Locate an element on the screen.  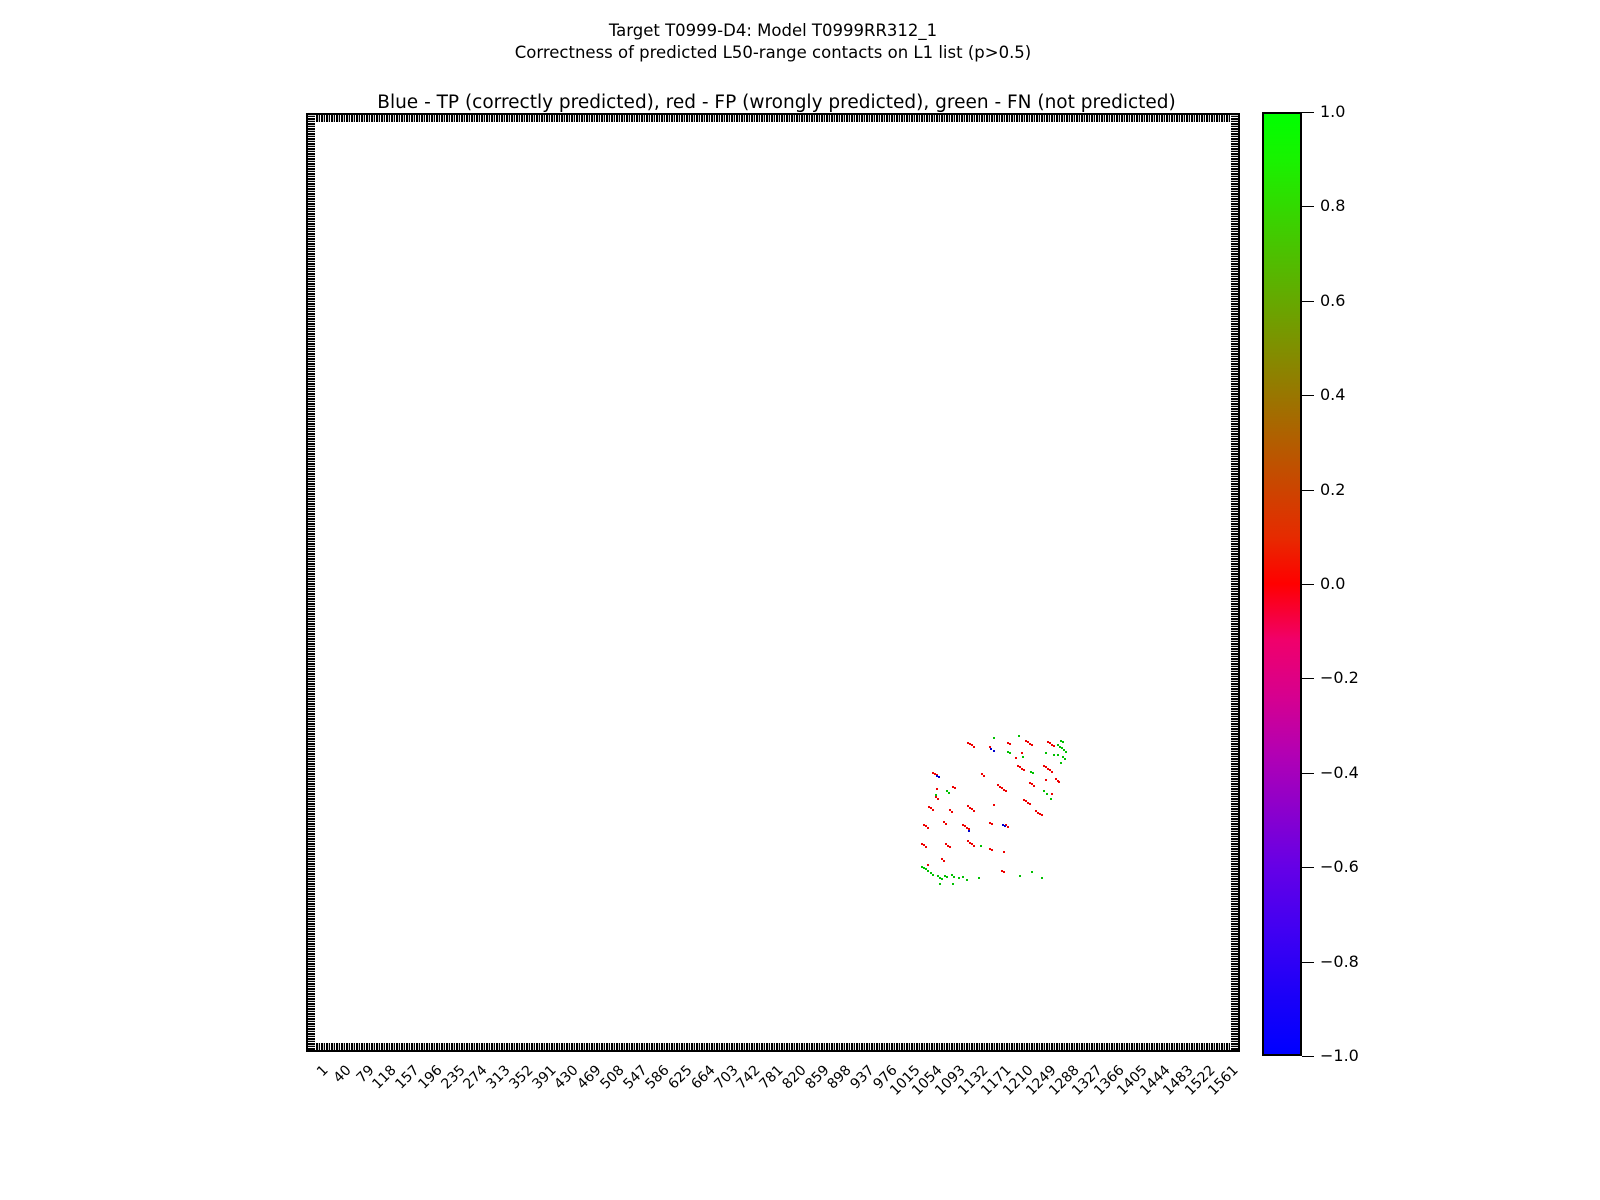
colorbar-tick-label: 0.0 is located at coordinates (1333, 583).